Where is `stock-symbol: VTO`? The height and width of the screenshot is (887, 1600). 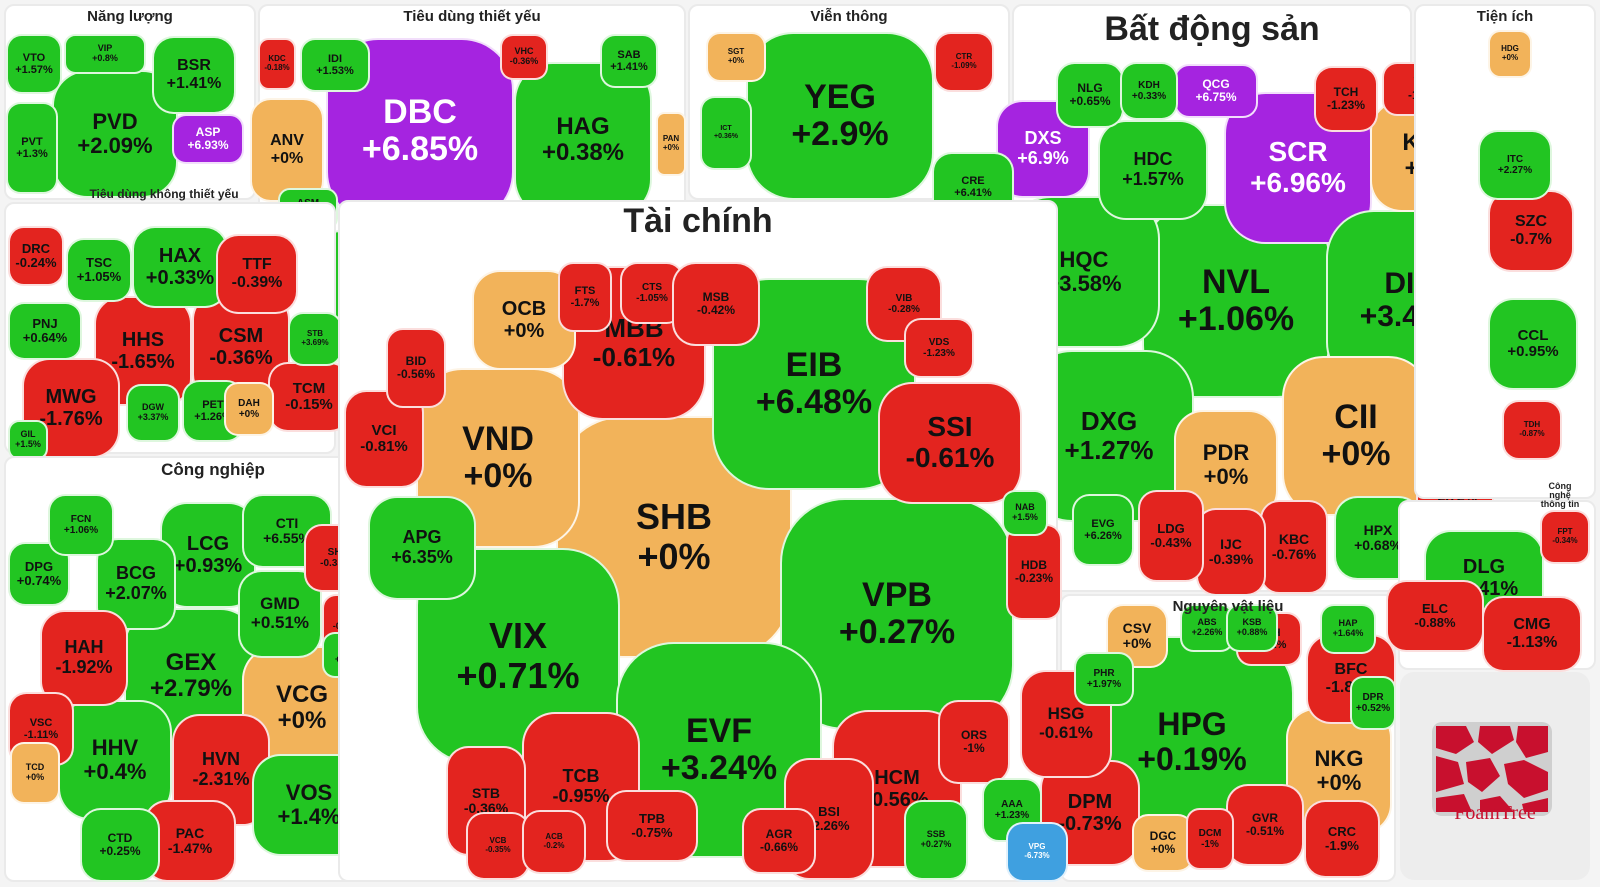 stock-symbol: VTO is located at coordinates (34, 57).